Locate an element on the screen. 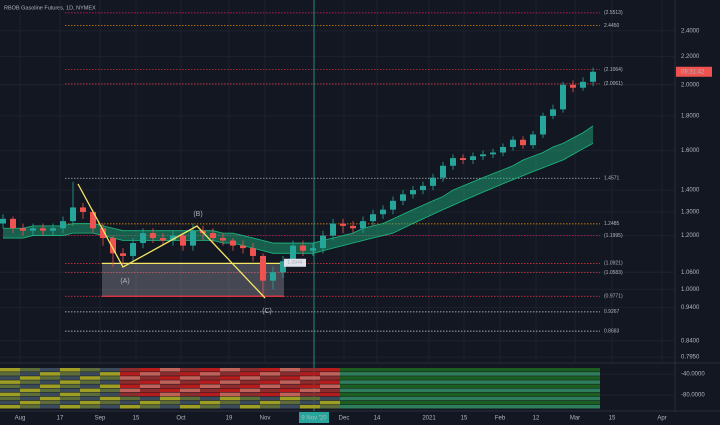 The width and height of the screenshot is (720, 425). level-label: (2.5513) is located at coordinates (613, 13).